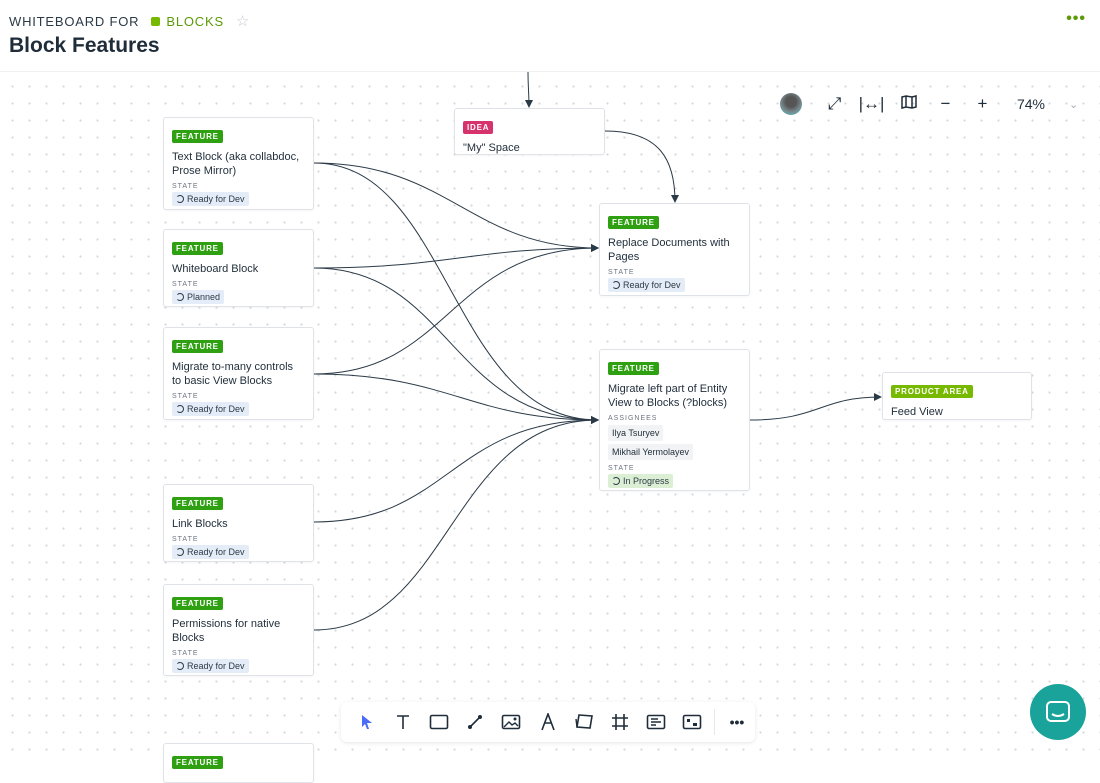 The width and height of the screenshot is (1100, 783). What do you see at coordinates (215, 269) in the screenshot?
I see `card-title: Whiteboard Block` at bounding box center [215, 269].